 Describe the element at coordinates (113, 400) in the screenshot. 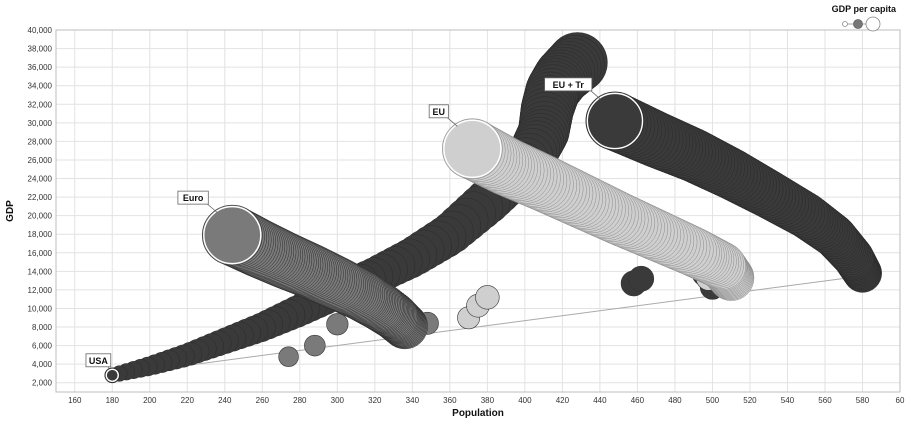

I see `x-tick-label: 180` at that location.